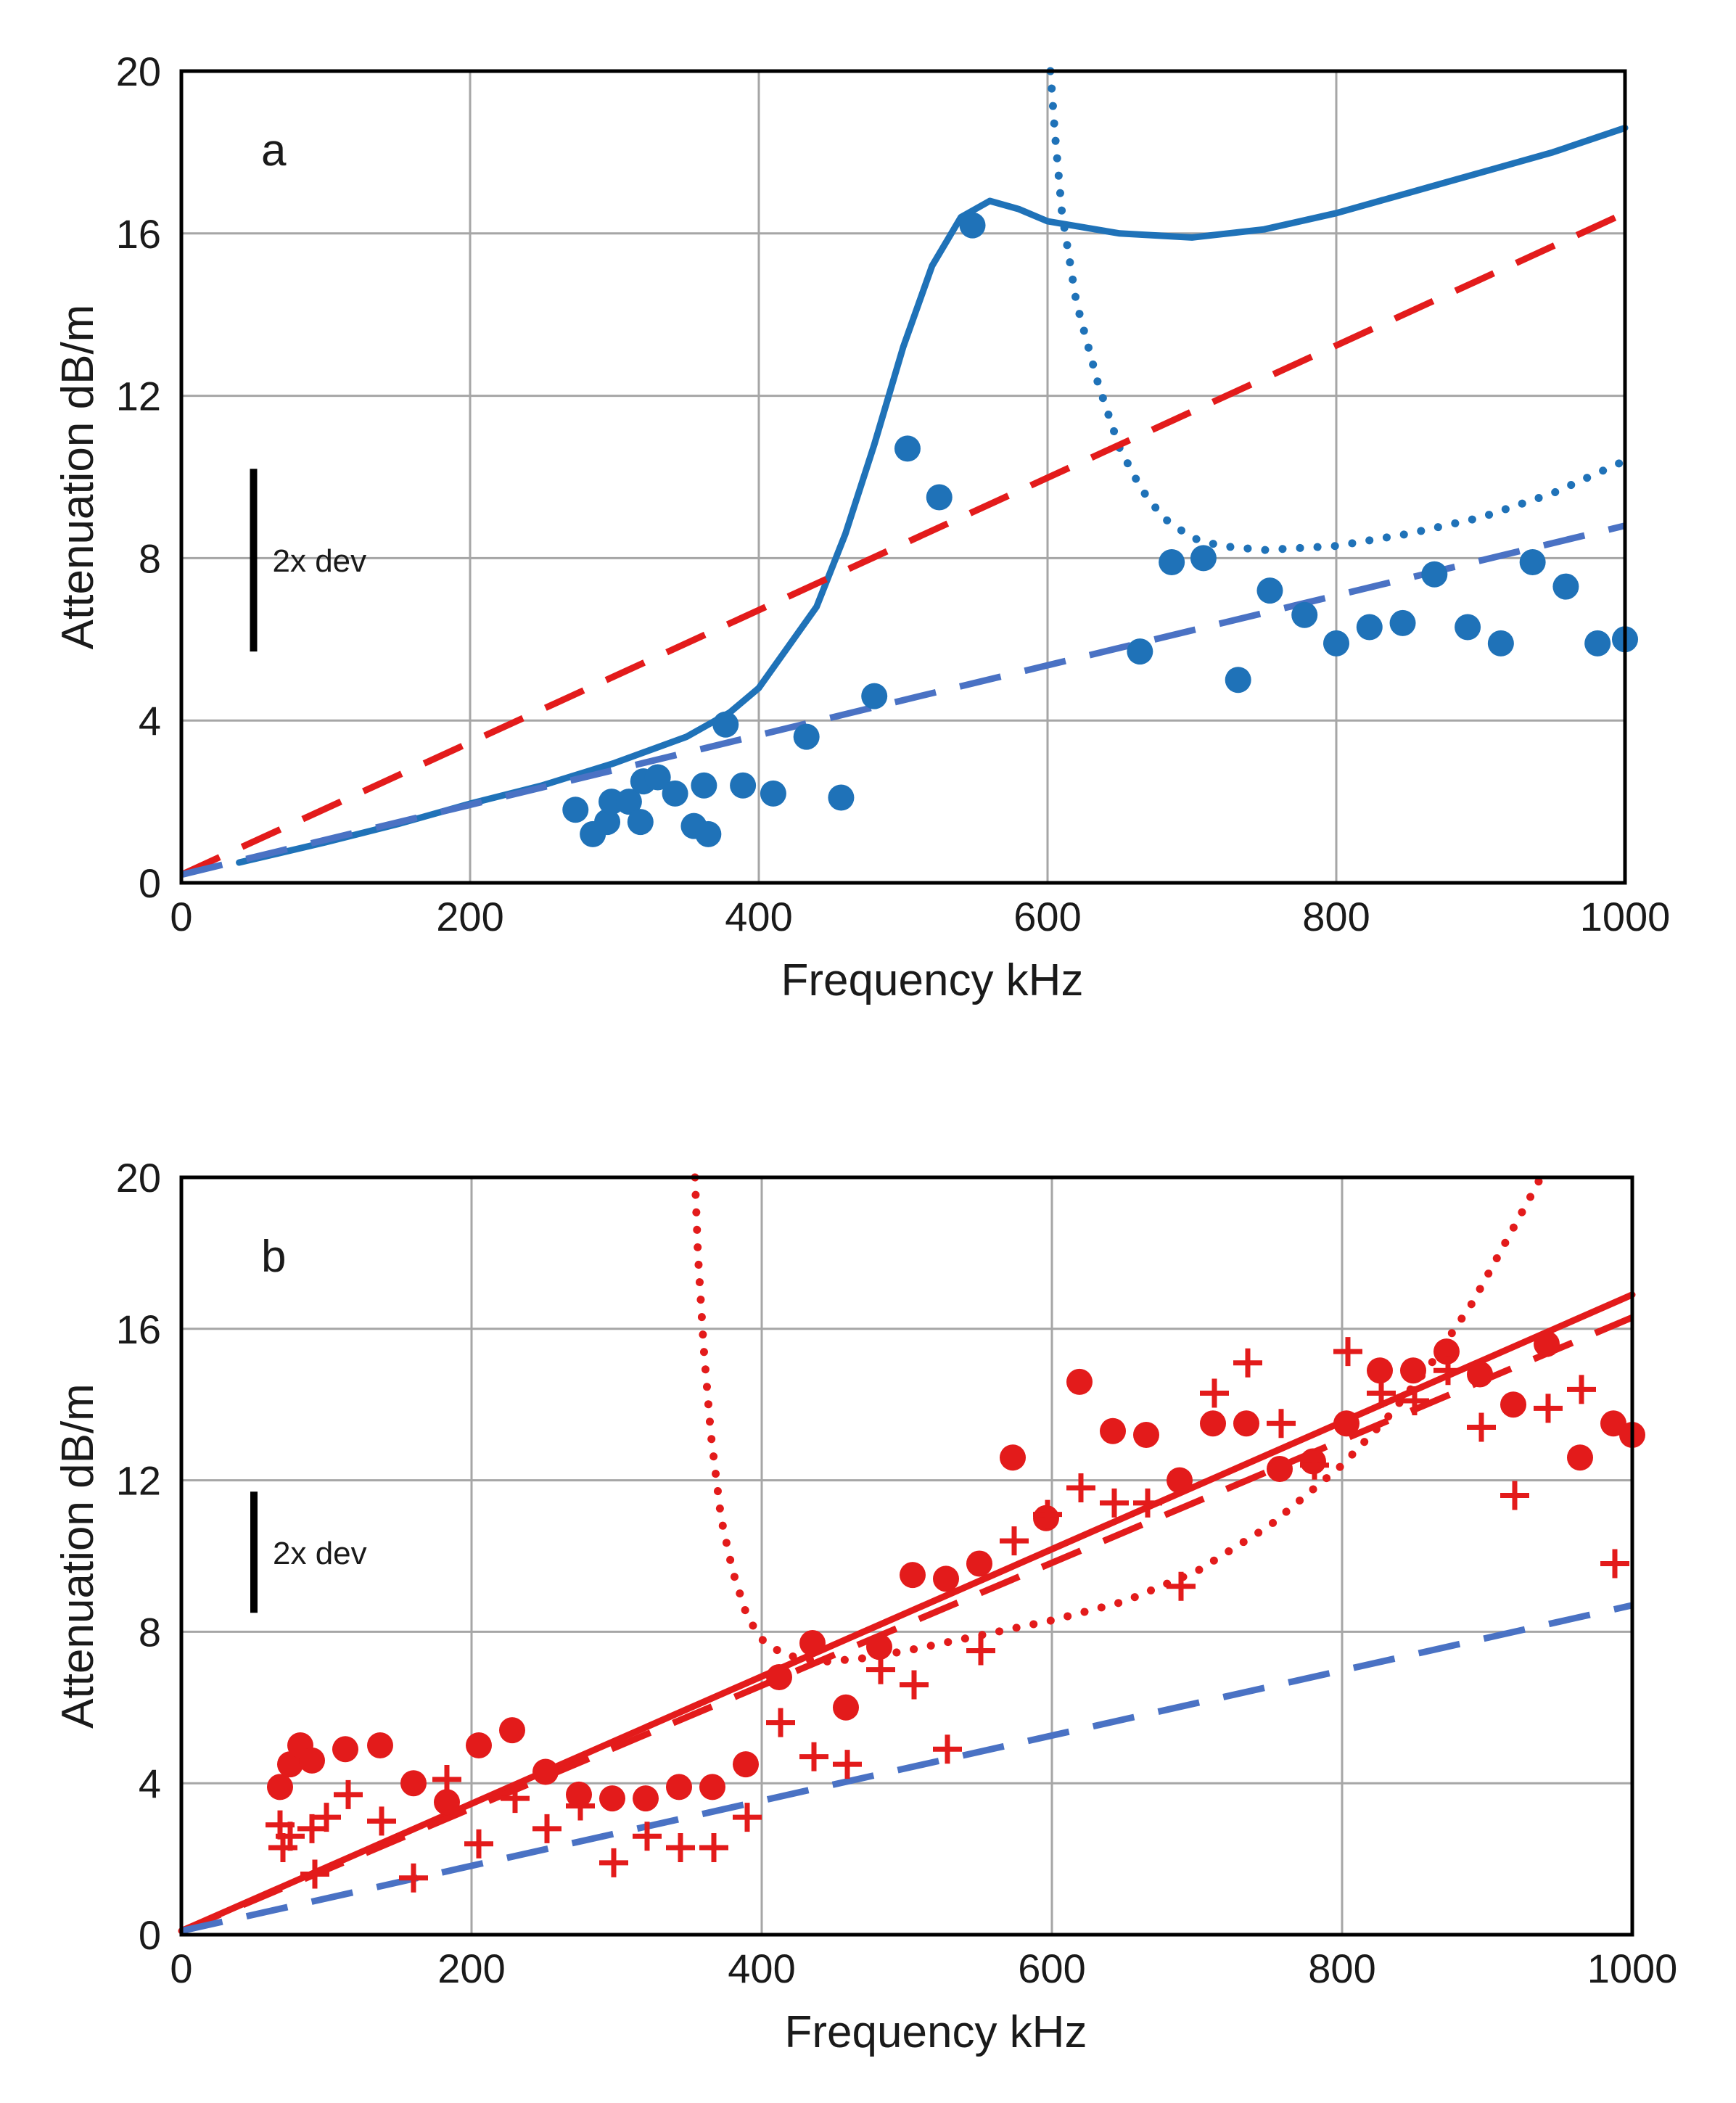  I want to click on x-tick-label: 600, so click(1047, 916).